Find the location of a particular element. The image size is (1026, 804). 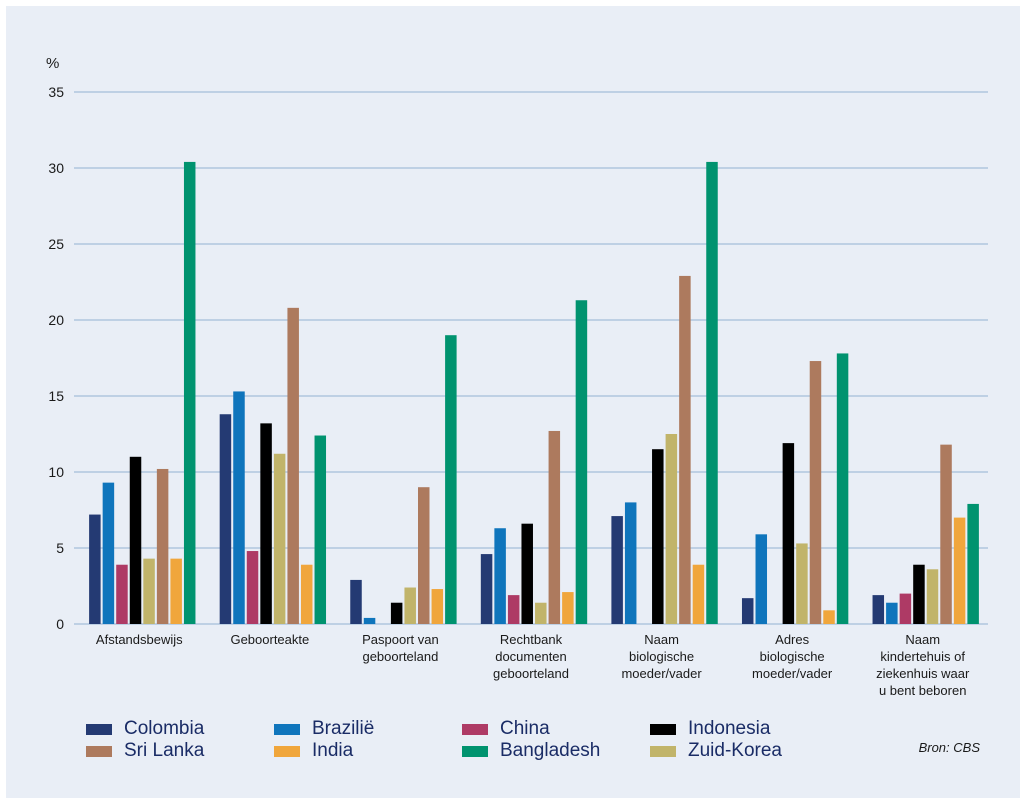

y-tick-label: 20 is located at coordinates (56, 320).